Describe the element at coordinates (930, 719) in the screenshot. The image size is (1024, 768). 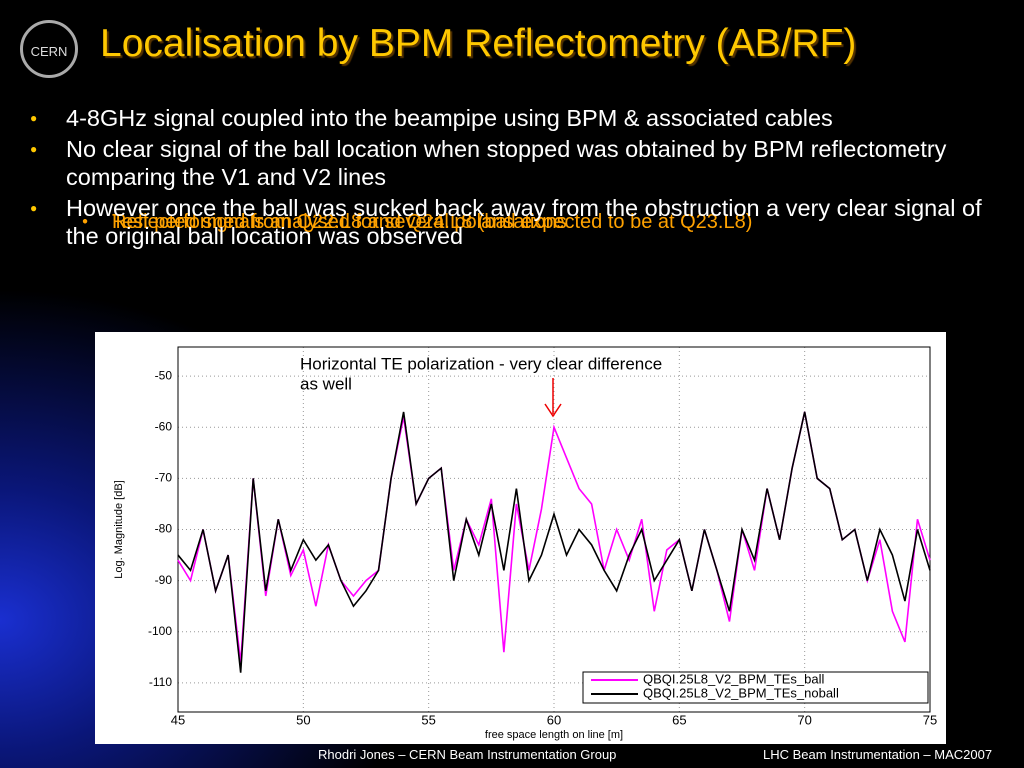
I see `x-tick-label: 75` at that location.